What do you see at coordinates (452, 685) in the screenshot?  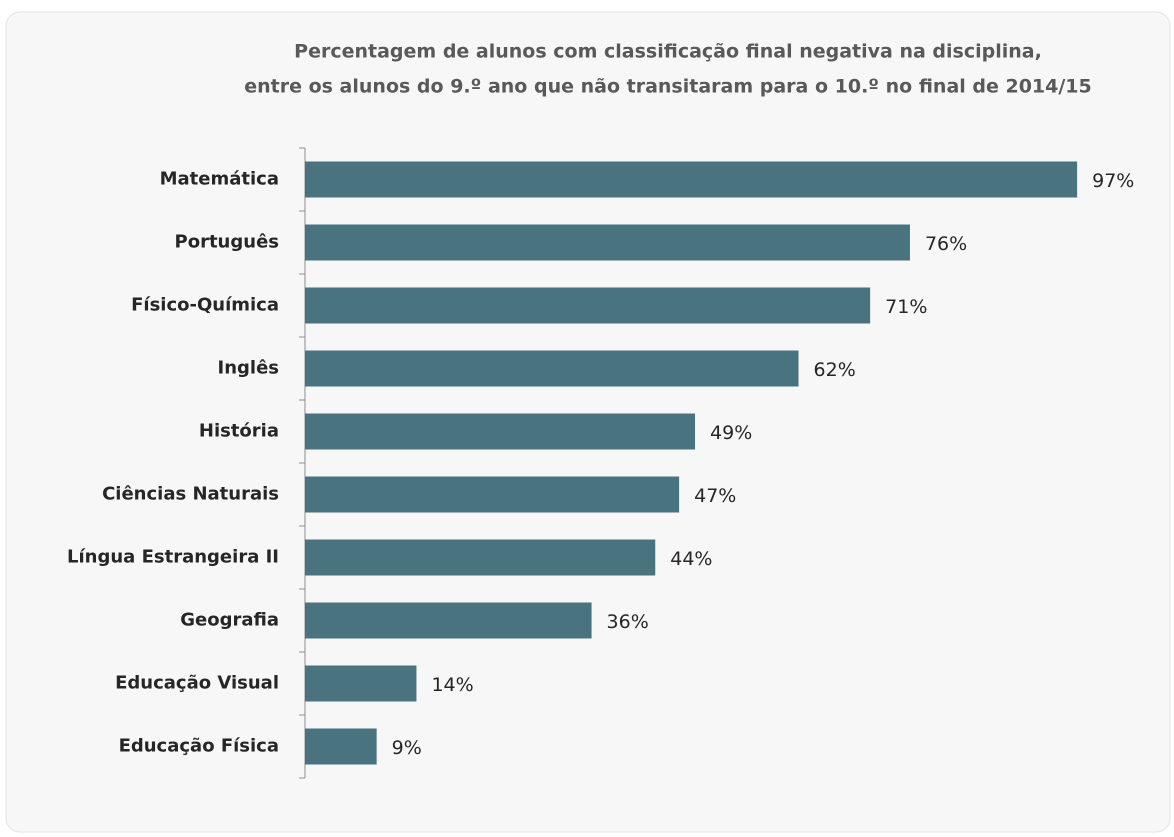 I see `data-label: 14%` at bounding box center [452, 685].